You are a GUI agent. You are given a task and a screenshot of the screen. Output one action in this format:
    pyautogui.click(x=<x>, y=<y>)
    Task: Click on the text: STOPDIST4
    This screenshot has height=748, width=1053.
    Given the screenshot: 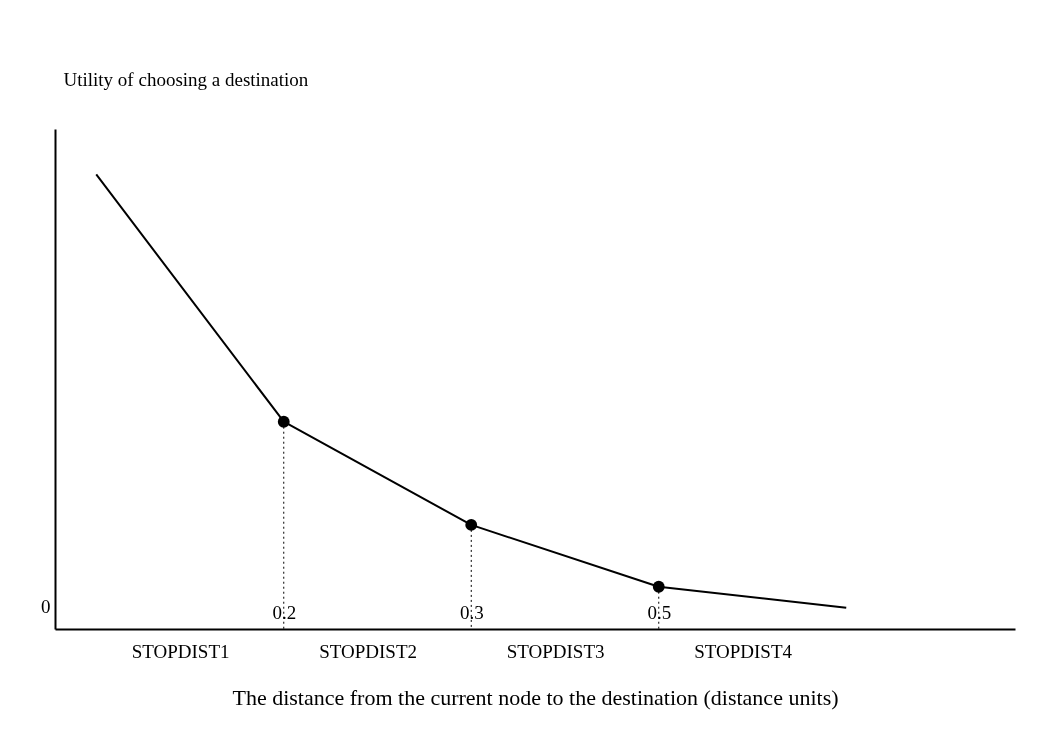 What is the action you would take?
    pyautogui.click(x=743, y=651)
    